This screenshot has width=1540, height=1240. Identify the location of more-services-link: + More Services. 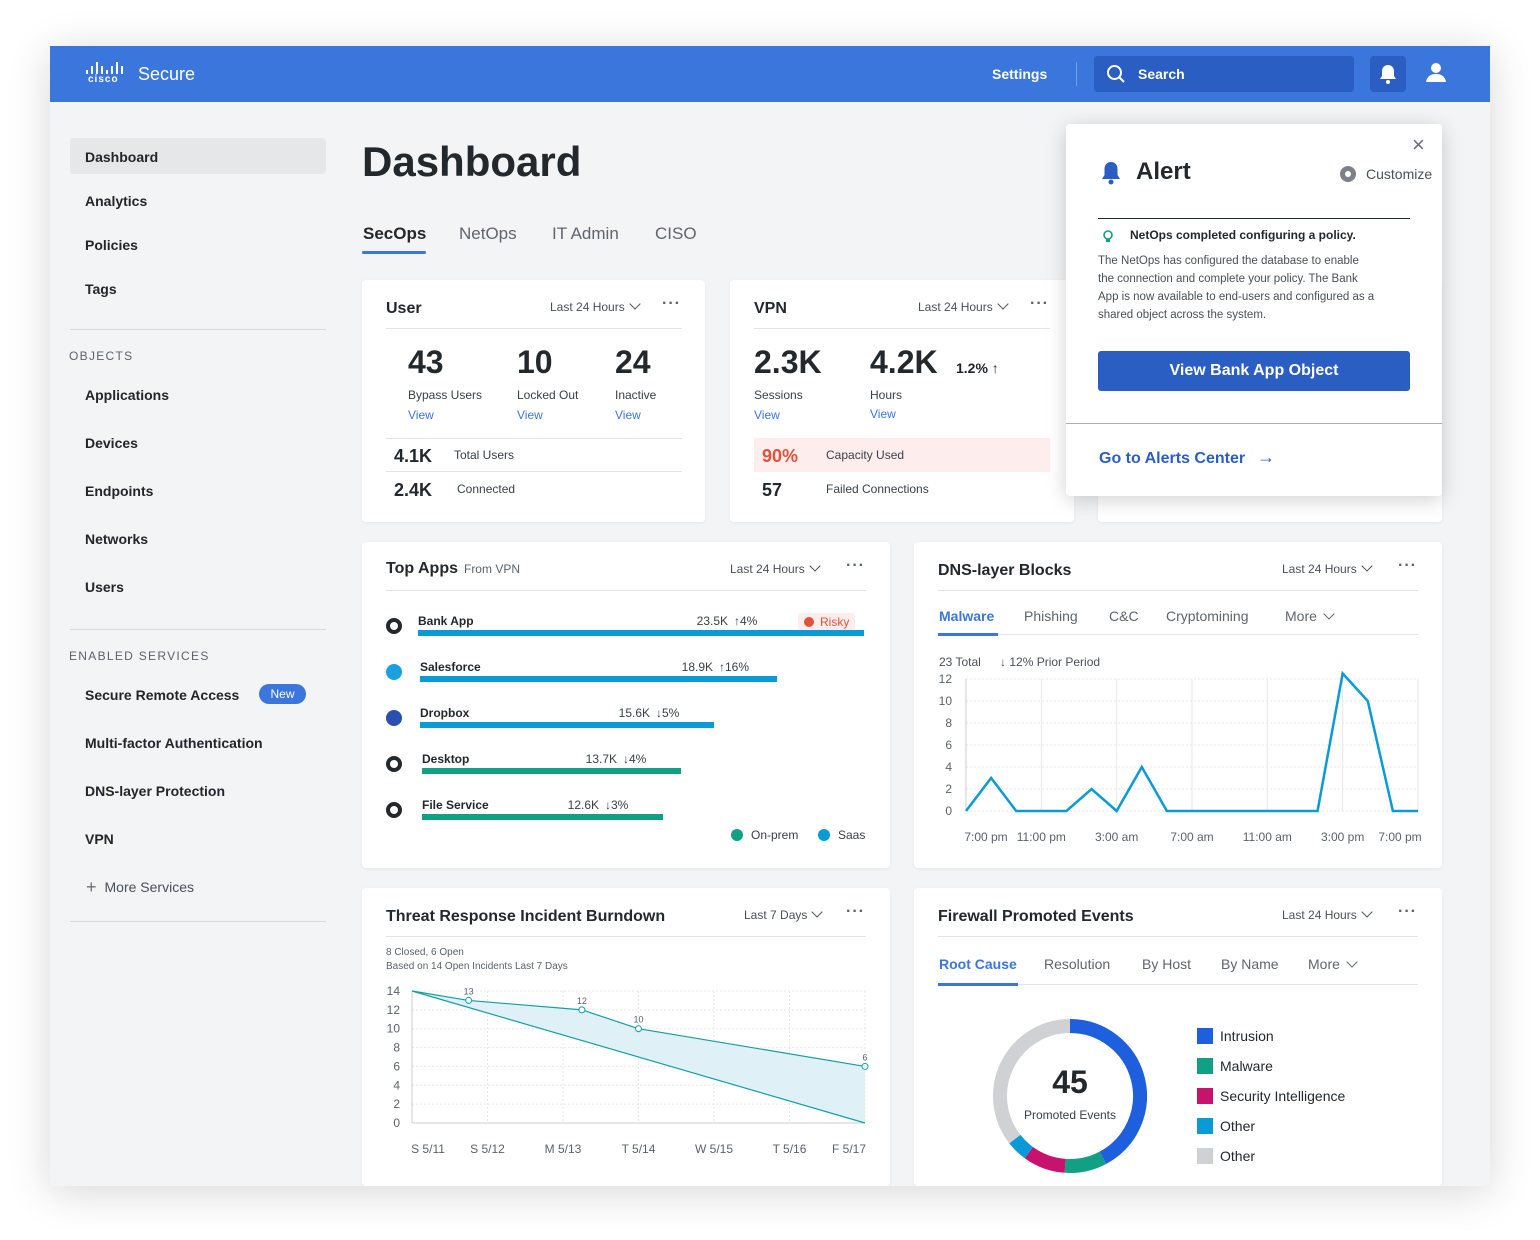
(140, 886).